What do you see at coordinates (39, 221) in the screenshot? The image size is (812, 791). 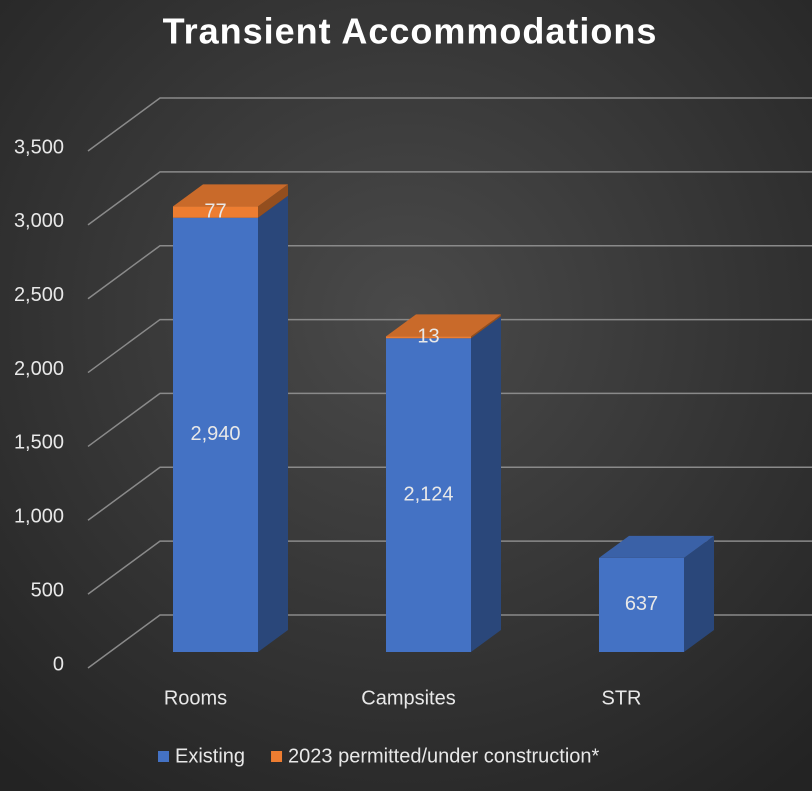 I see `y-tick-label: 3,000` at bounding box center [39, 221].